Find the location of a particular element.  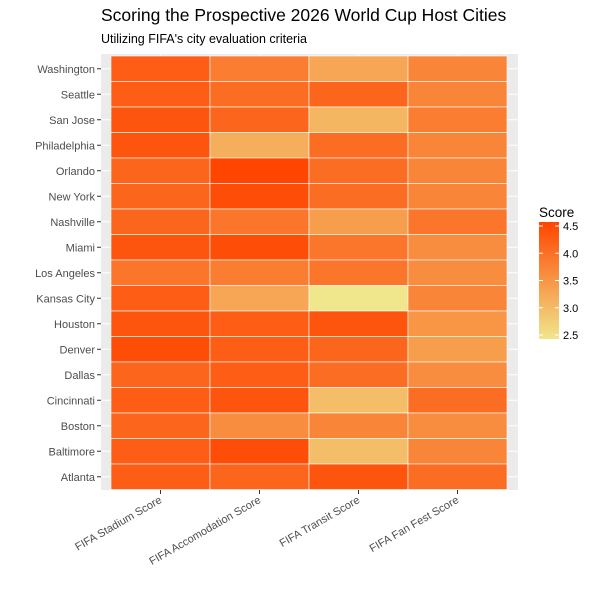

legend-tick-label: 4.0 is located at coordinates (570, 254).